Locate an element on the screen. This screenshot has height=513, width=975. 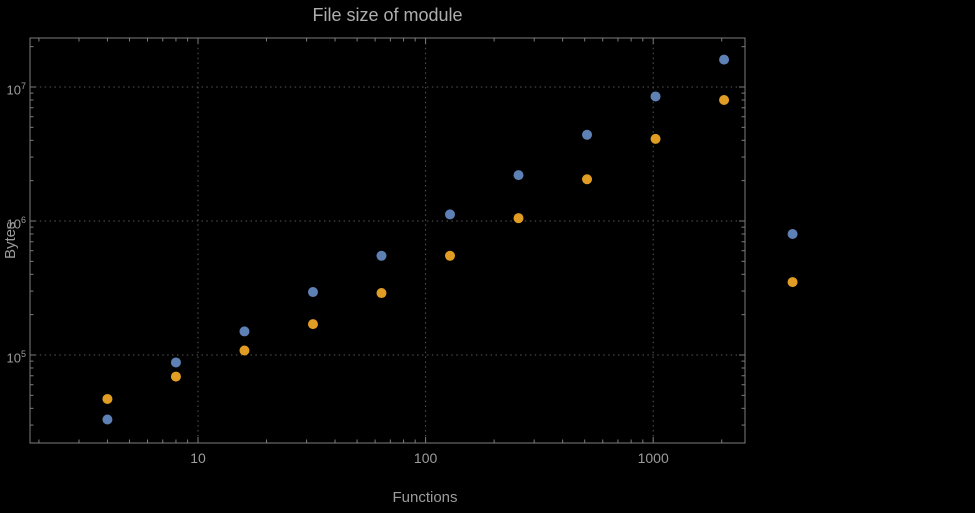
x-tick-label: 1000 is located at coordinates (653, 458).